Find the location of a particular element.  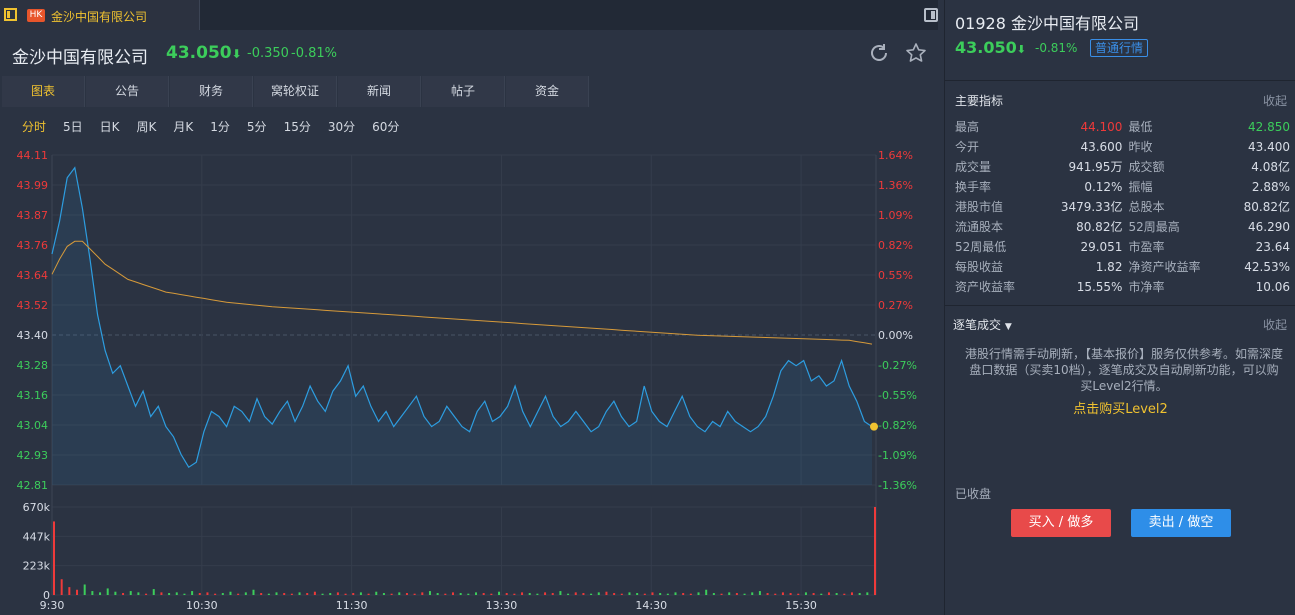

pct-tick-label: -1.36% is located at coordinates (897, 485).